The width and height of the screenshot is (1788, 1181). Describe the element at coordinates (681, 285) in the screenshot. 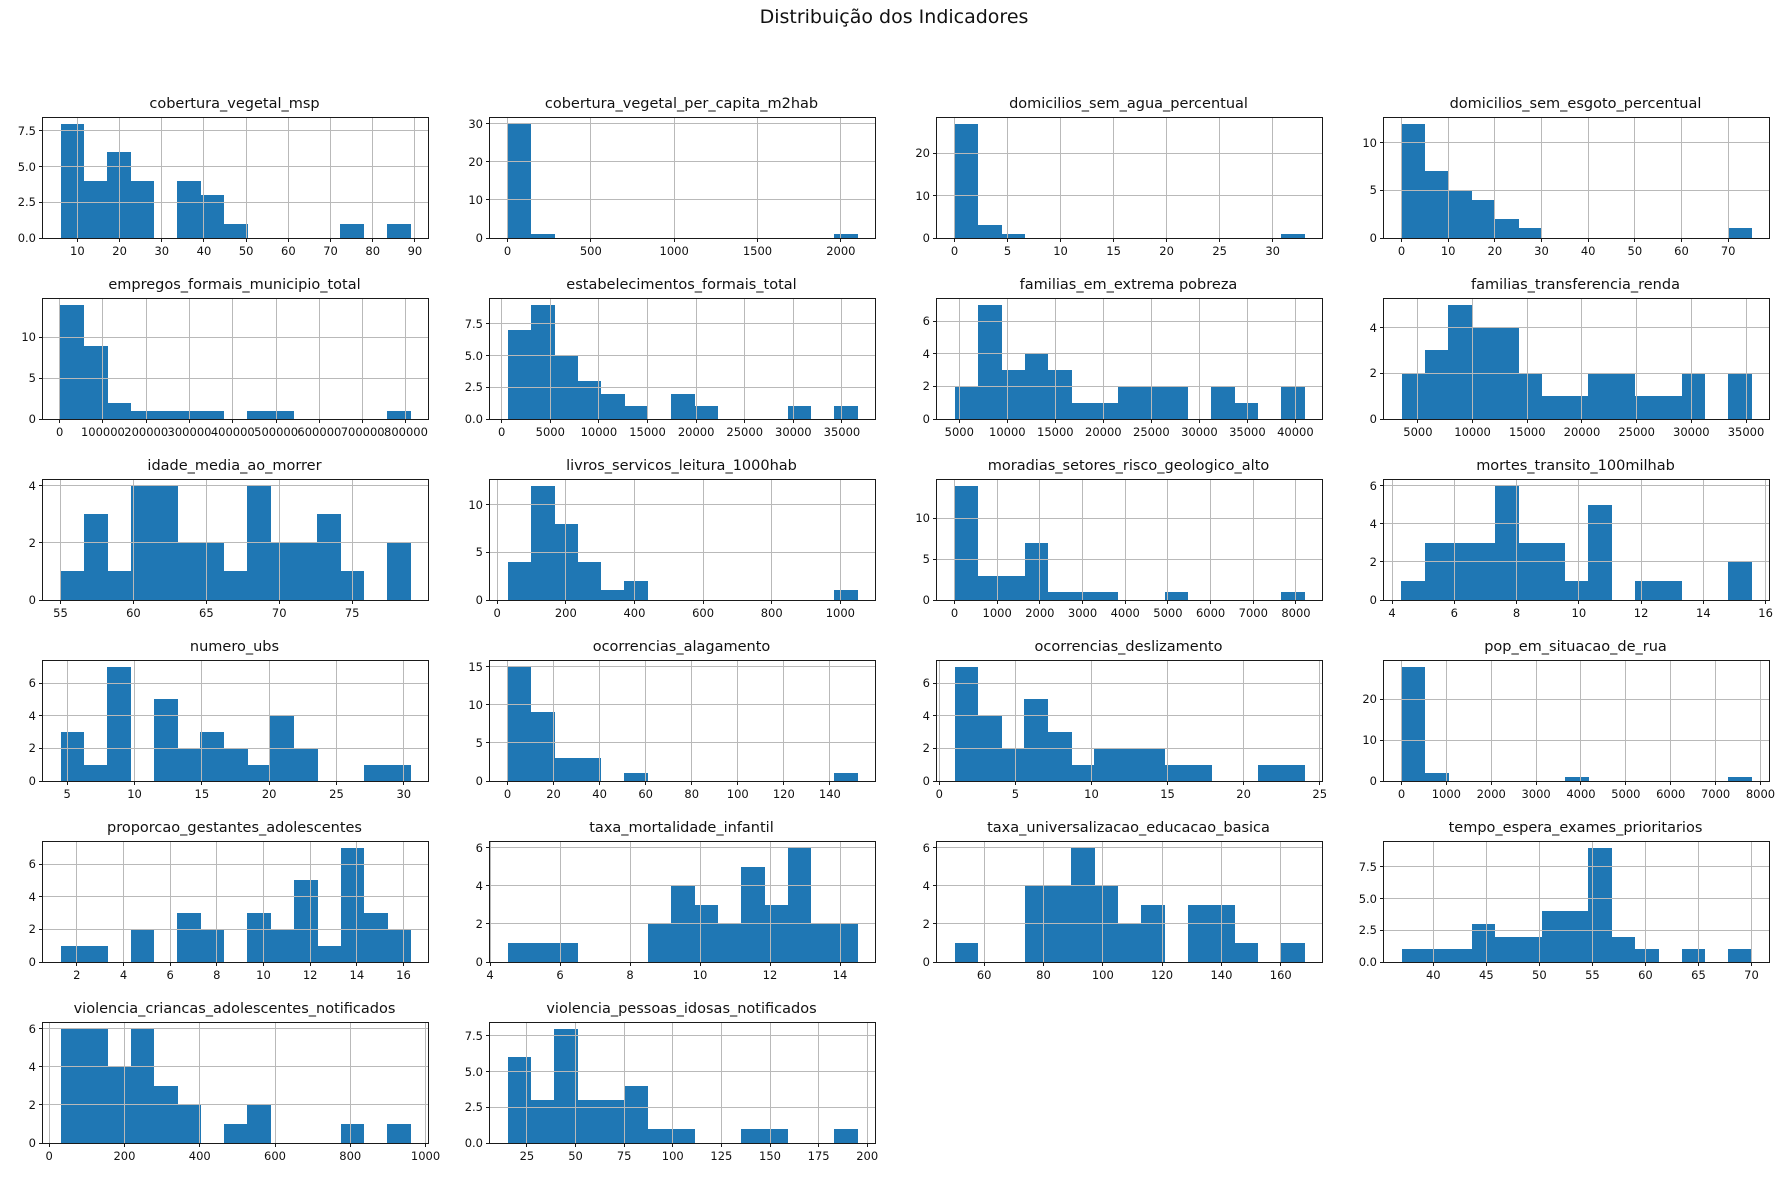

I see `panel-title: estabelecimentos_formais_total` at that location.